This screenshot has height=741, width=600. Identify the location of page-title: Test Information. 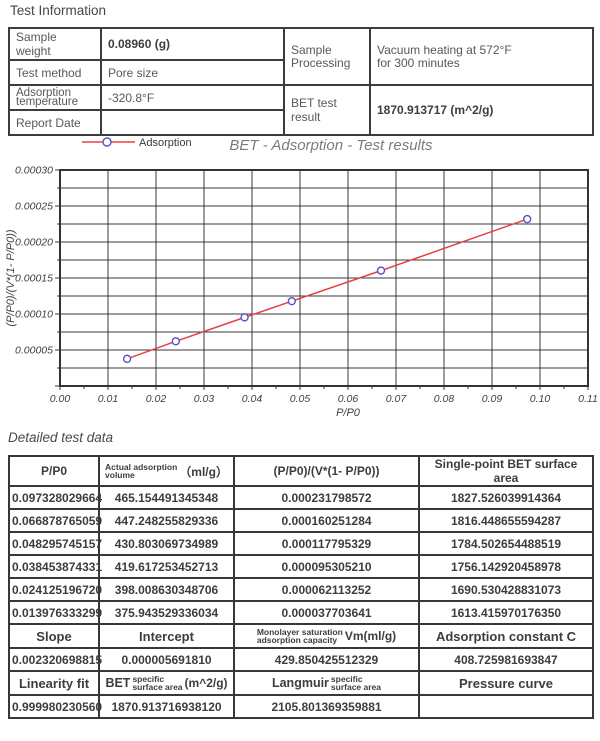
(58, 10).